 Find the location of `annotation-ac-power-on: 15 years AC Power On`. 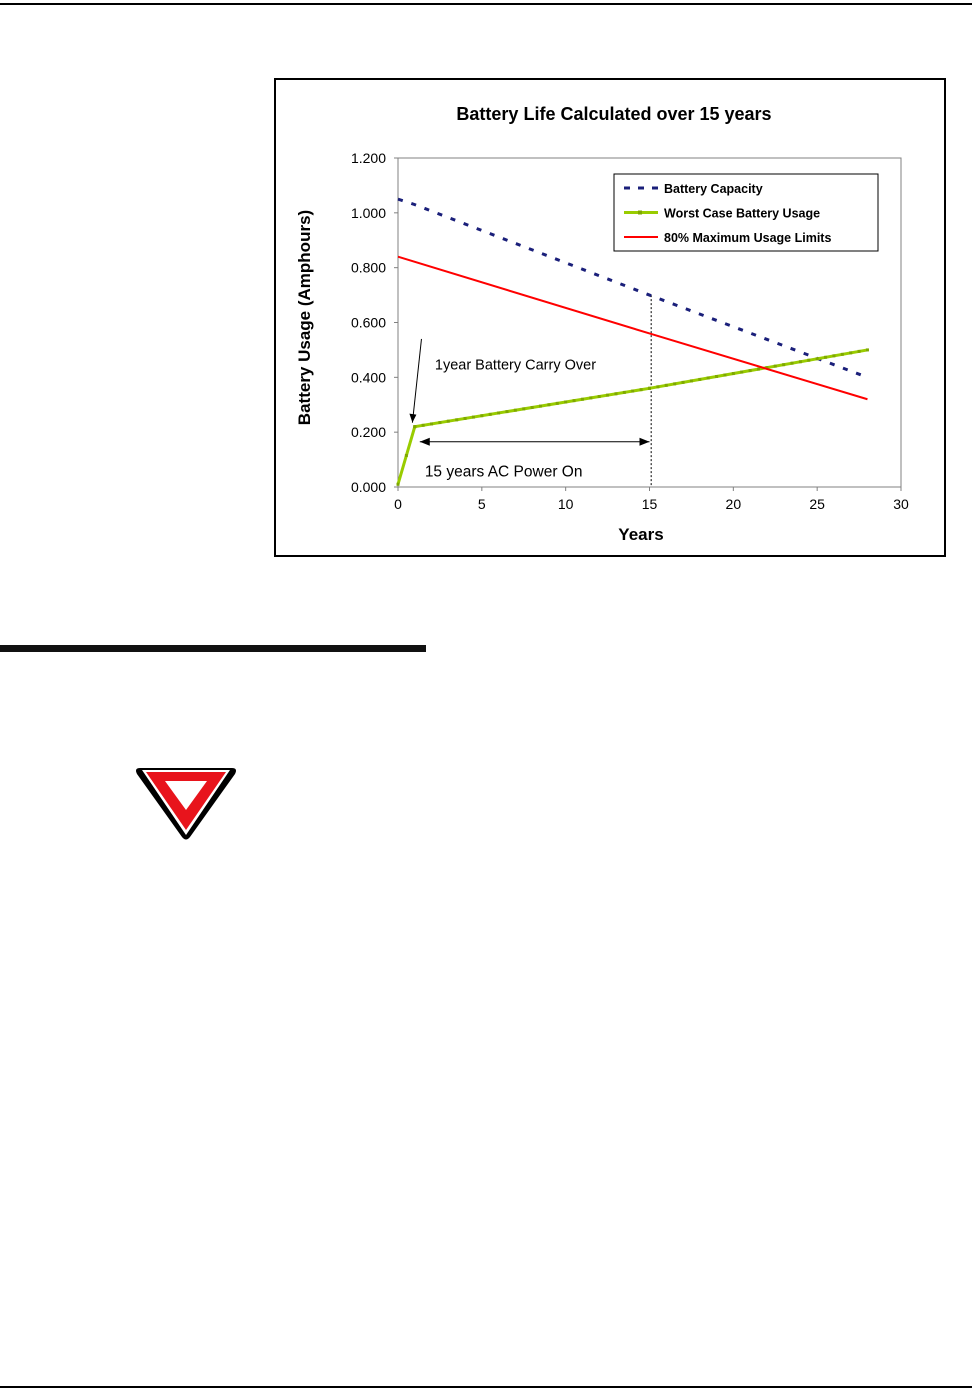

annotation-ac-power-on: 15 years AC Power On is located at coordinates (504, 472).